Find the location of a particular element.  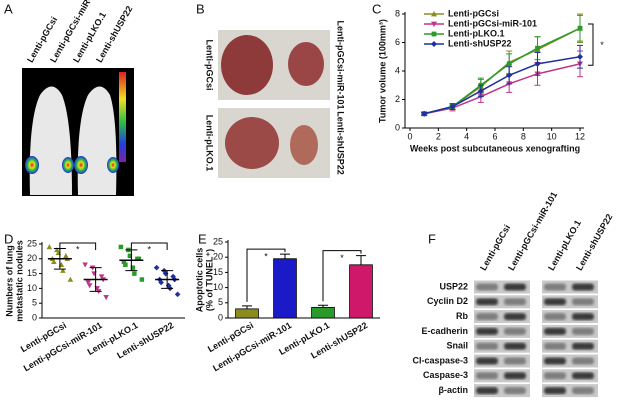

y-tick-label: 0 is located at coordinates (220, 317).